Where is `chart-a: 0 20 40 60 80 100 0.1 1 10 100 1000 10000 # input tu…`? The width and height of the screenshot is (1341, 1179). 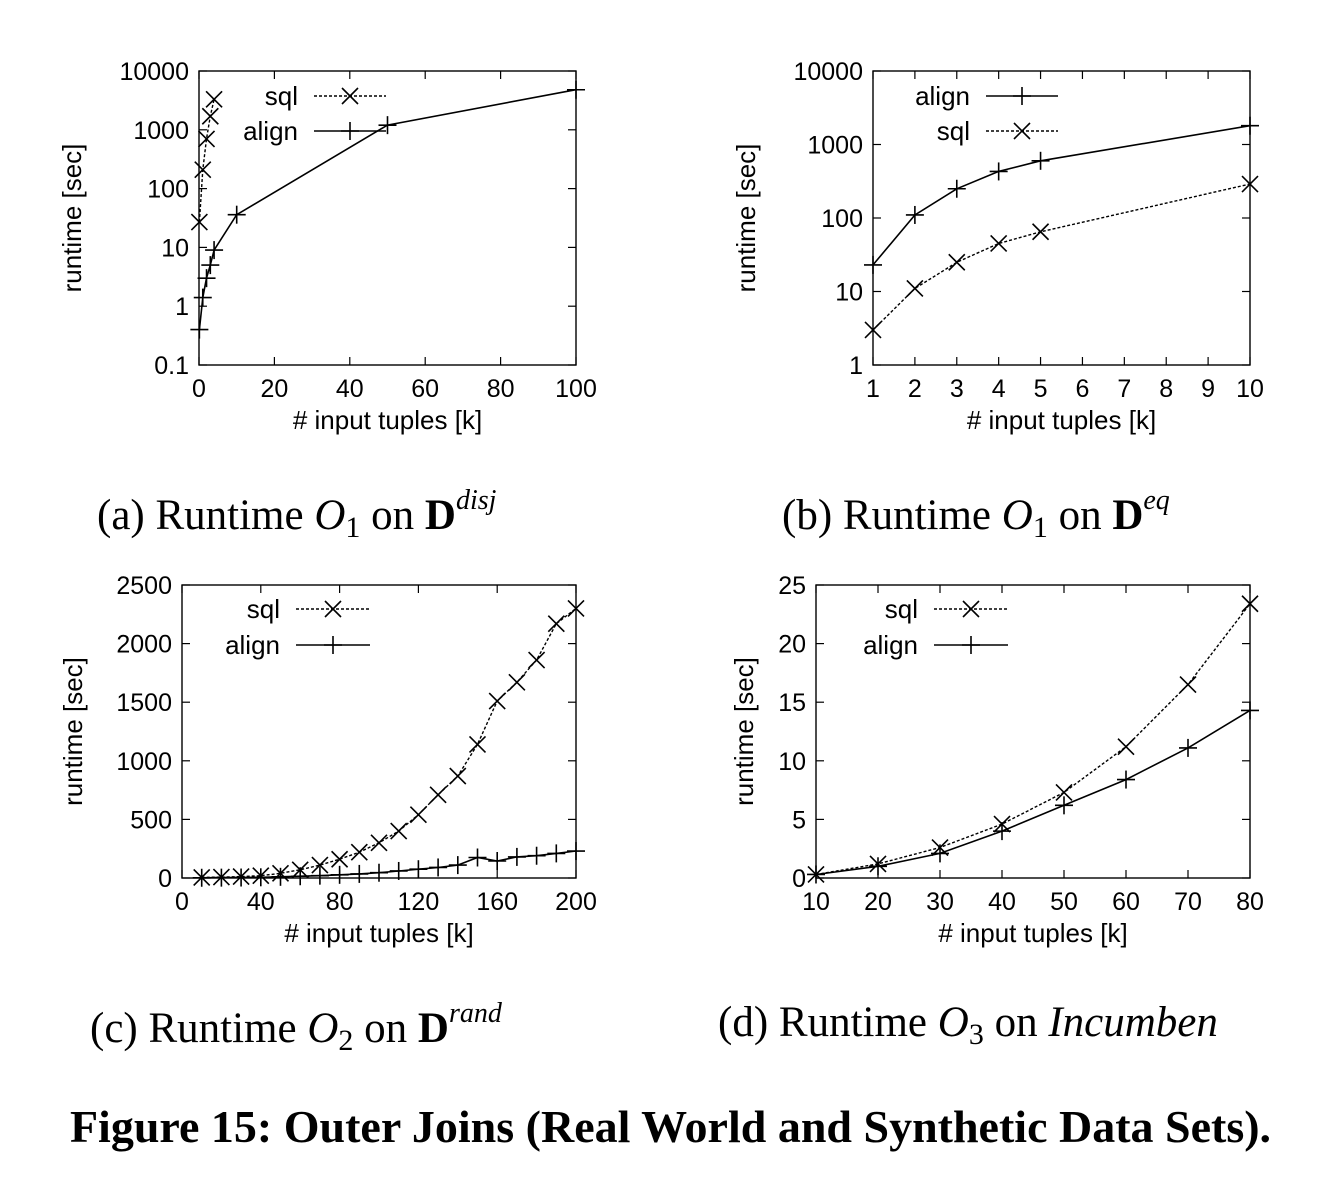
chart-a: 0 20 40 60 80 100 0.1 1 10 100 1000 10000 # input tu… is located at coordinates (327, 246).